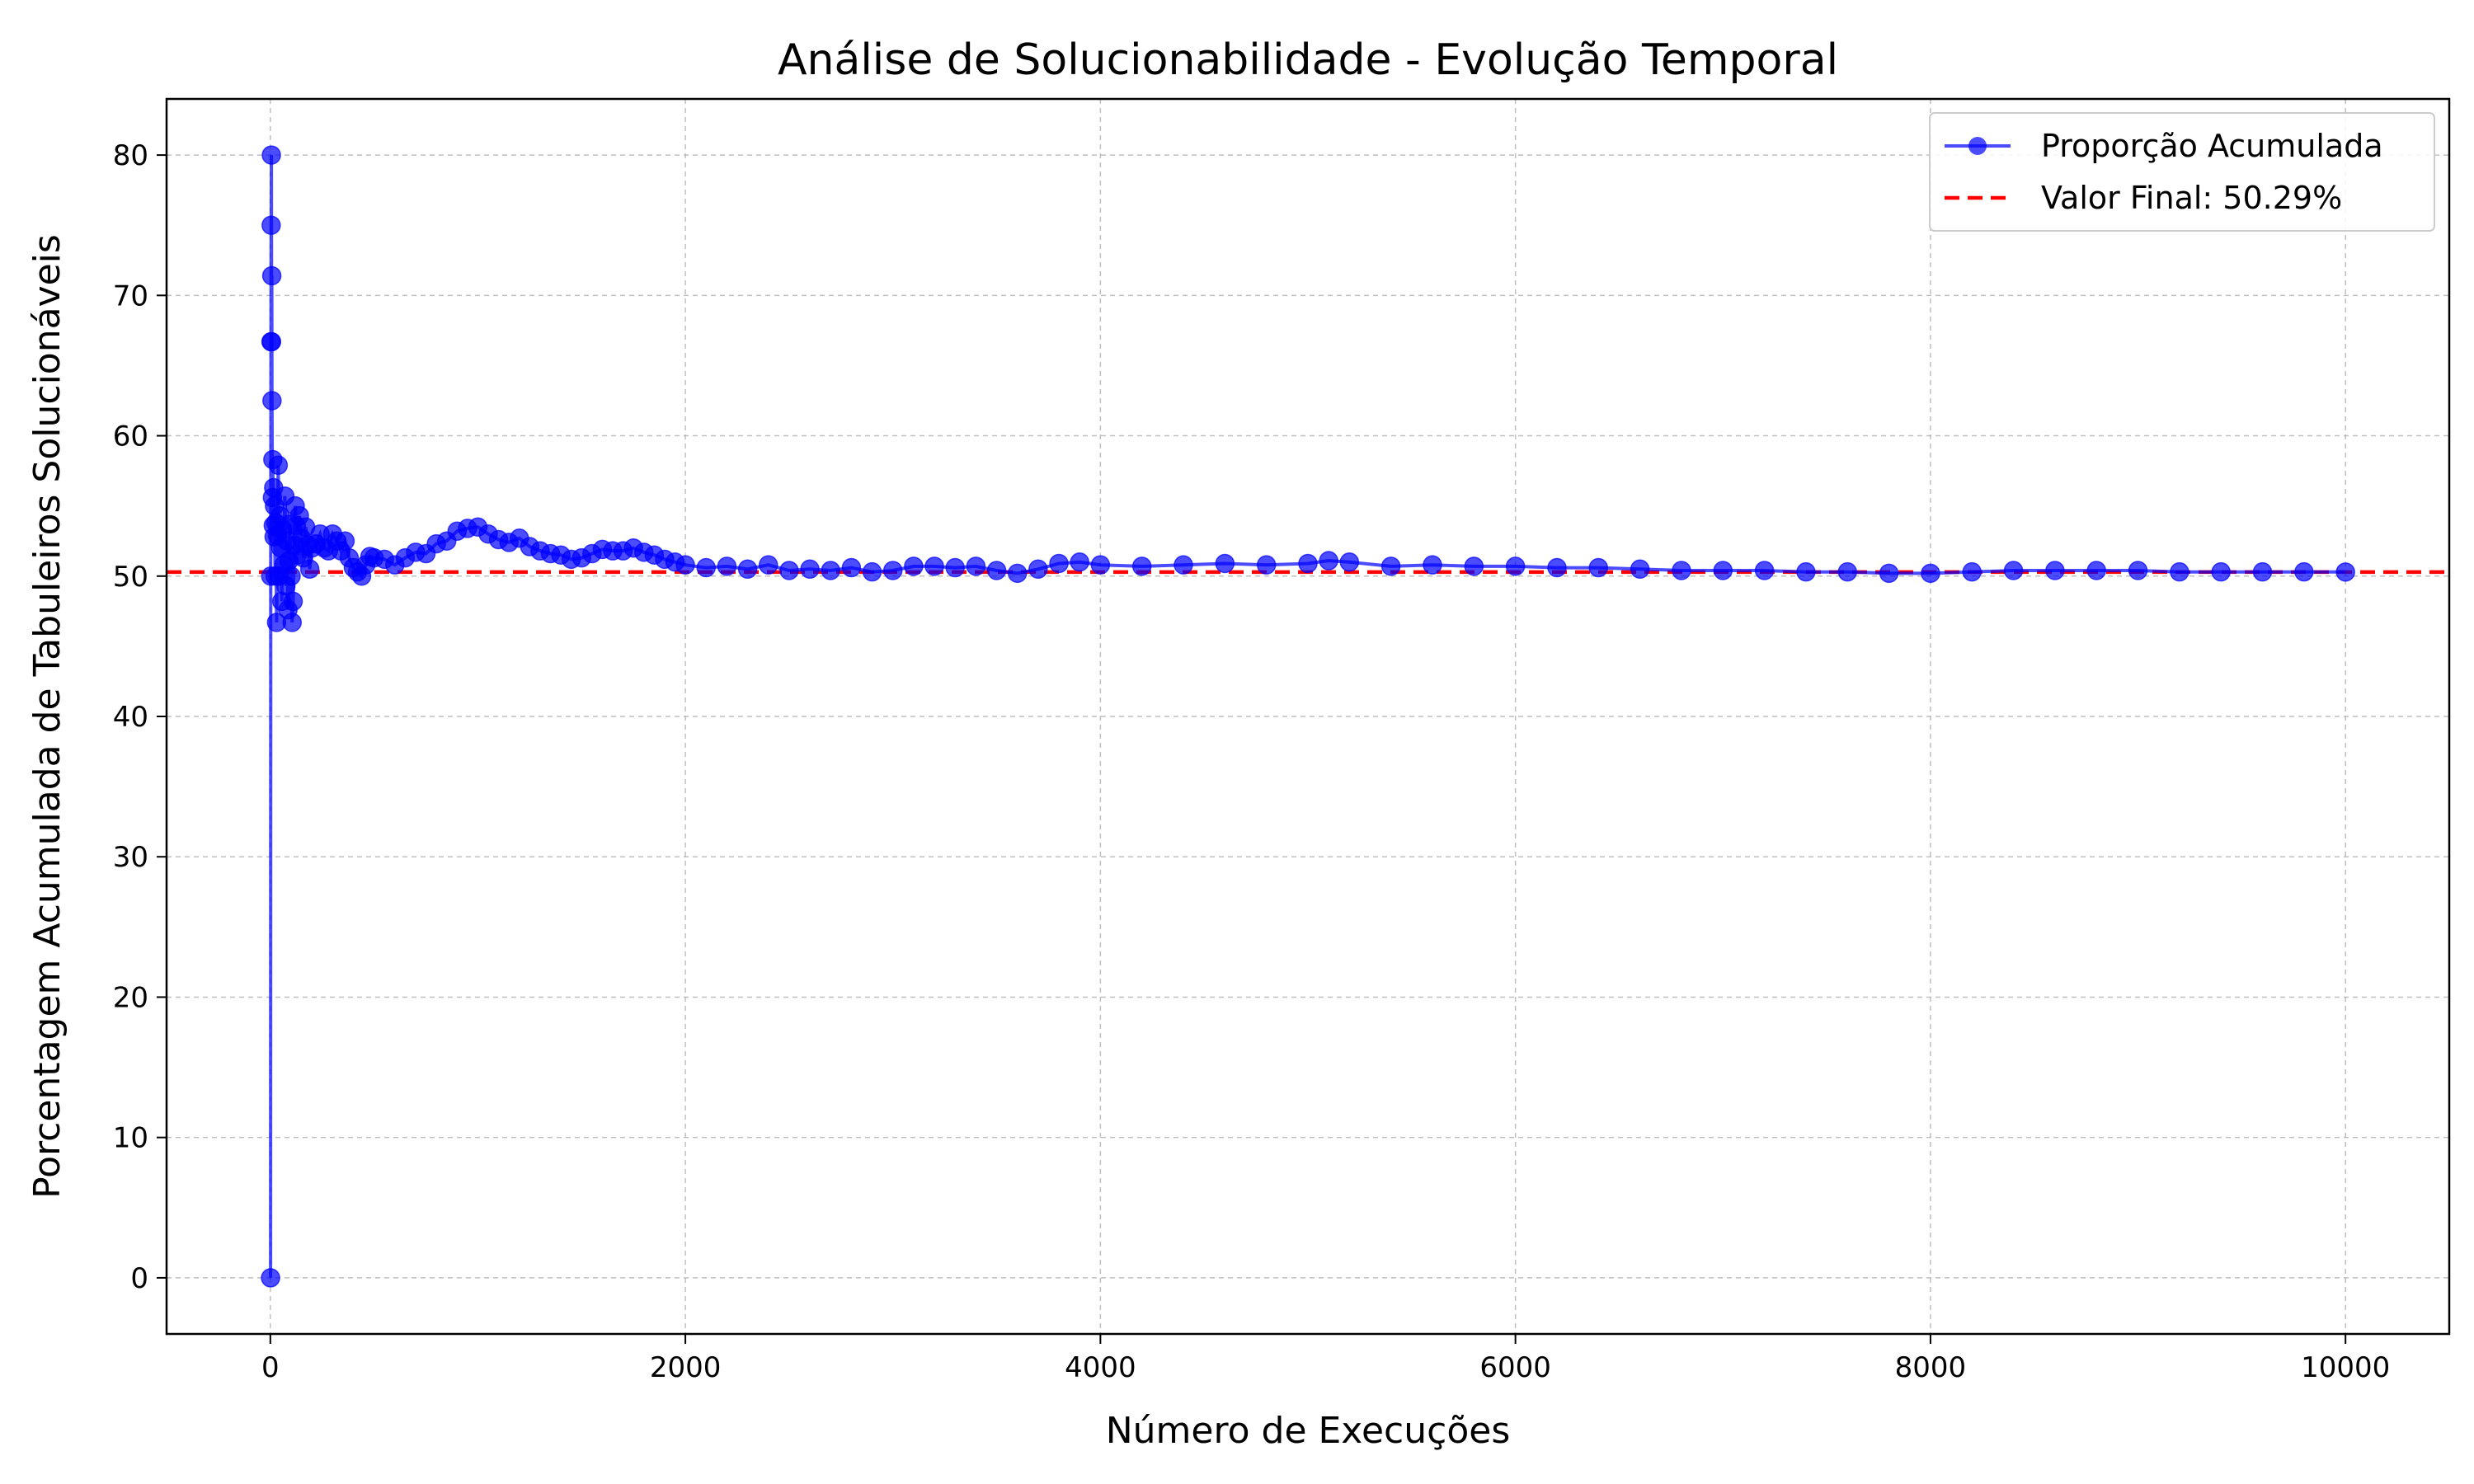  Describe the element at coordinates (130, 155) in the screenshot. I see `y-tick-label: 80` at that location.